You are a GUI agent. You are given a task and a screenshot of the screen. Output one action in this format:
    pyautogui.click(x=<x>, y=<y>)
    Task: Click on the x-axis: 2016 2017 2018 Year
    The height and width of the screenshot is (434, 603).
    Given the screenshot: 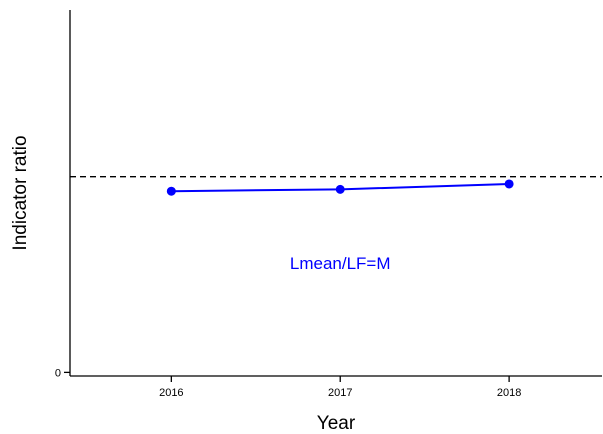 What is the action you would take?
    pyautogui.click(x=336, y=404)
    